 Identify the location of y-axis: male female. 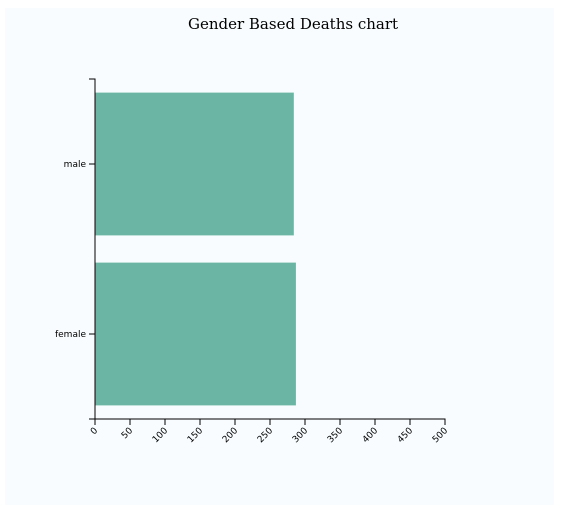
(75, 249).